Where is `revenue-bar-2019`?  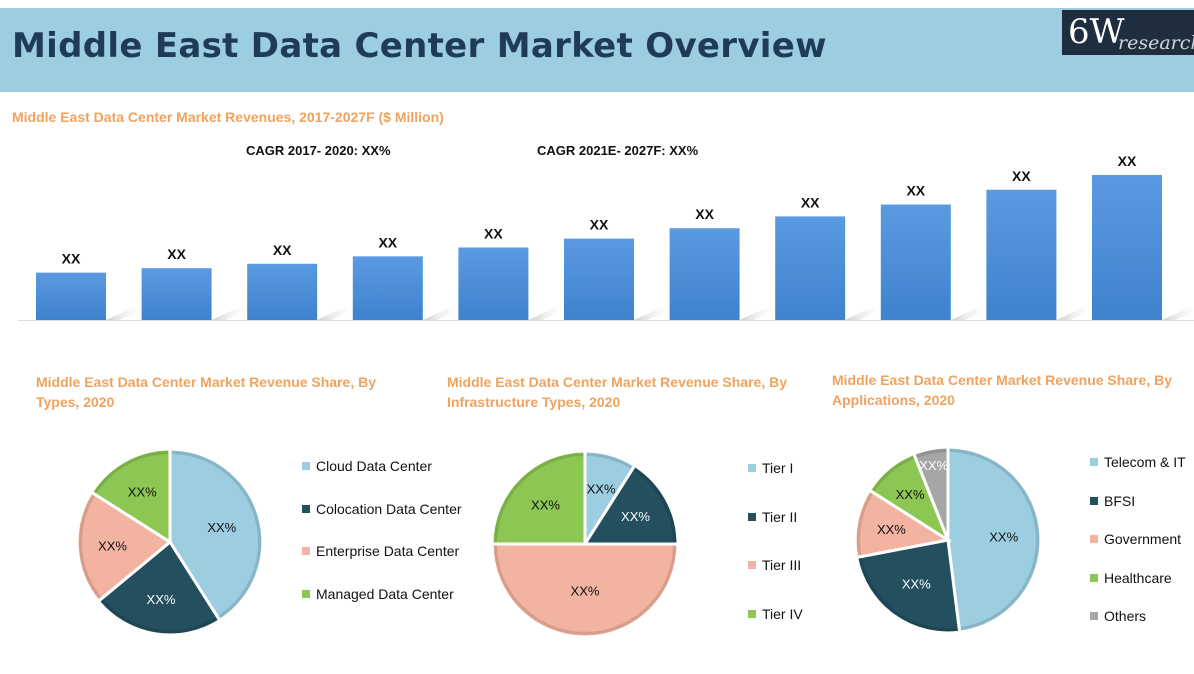
revenue-bar-2019 is located at coordinates (282, 291).